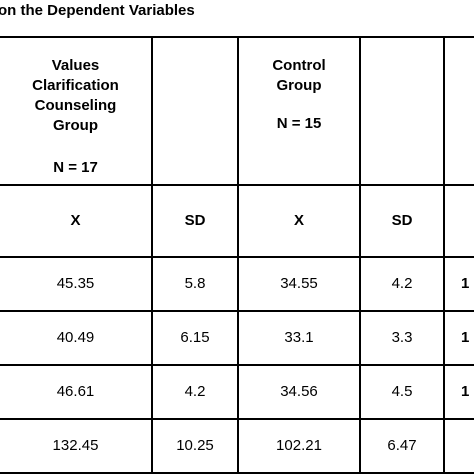 The width and height of the screenshot is (474, 474). What do you see at coordinates (299, 445) in the screenshot?
I see `table-cell: 102.21` at bounding box center [299, 445].